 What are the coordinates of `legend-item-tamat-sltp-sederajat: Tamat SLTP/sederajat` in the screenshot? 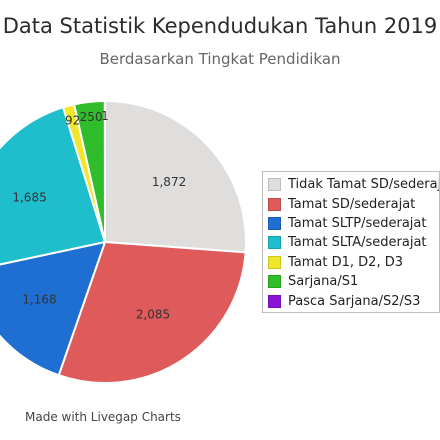 It's located at (353, 223).